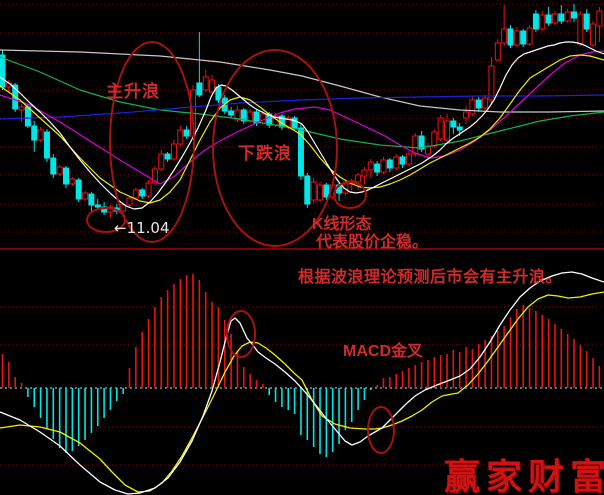 This screenshot has height=495, width=604. I want to click on ellipse-main-rising-wave, so click(152, 142).